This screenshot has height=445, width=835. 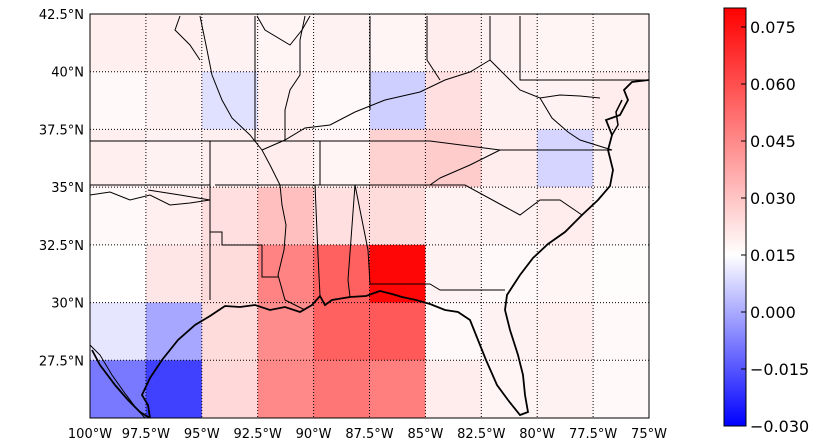 What do you see at coordinates (202, 434) in the screenshot?
I see `longitude-tick-label: 95°W` at bounding box center [202, 434].